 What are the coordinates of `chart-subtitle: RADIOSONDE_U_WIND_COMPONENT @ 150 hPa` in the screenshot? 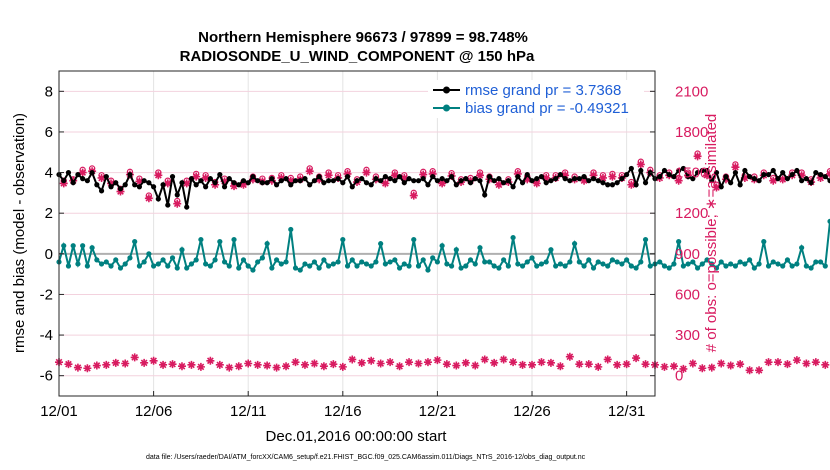 It's located at (357, 56).